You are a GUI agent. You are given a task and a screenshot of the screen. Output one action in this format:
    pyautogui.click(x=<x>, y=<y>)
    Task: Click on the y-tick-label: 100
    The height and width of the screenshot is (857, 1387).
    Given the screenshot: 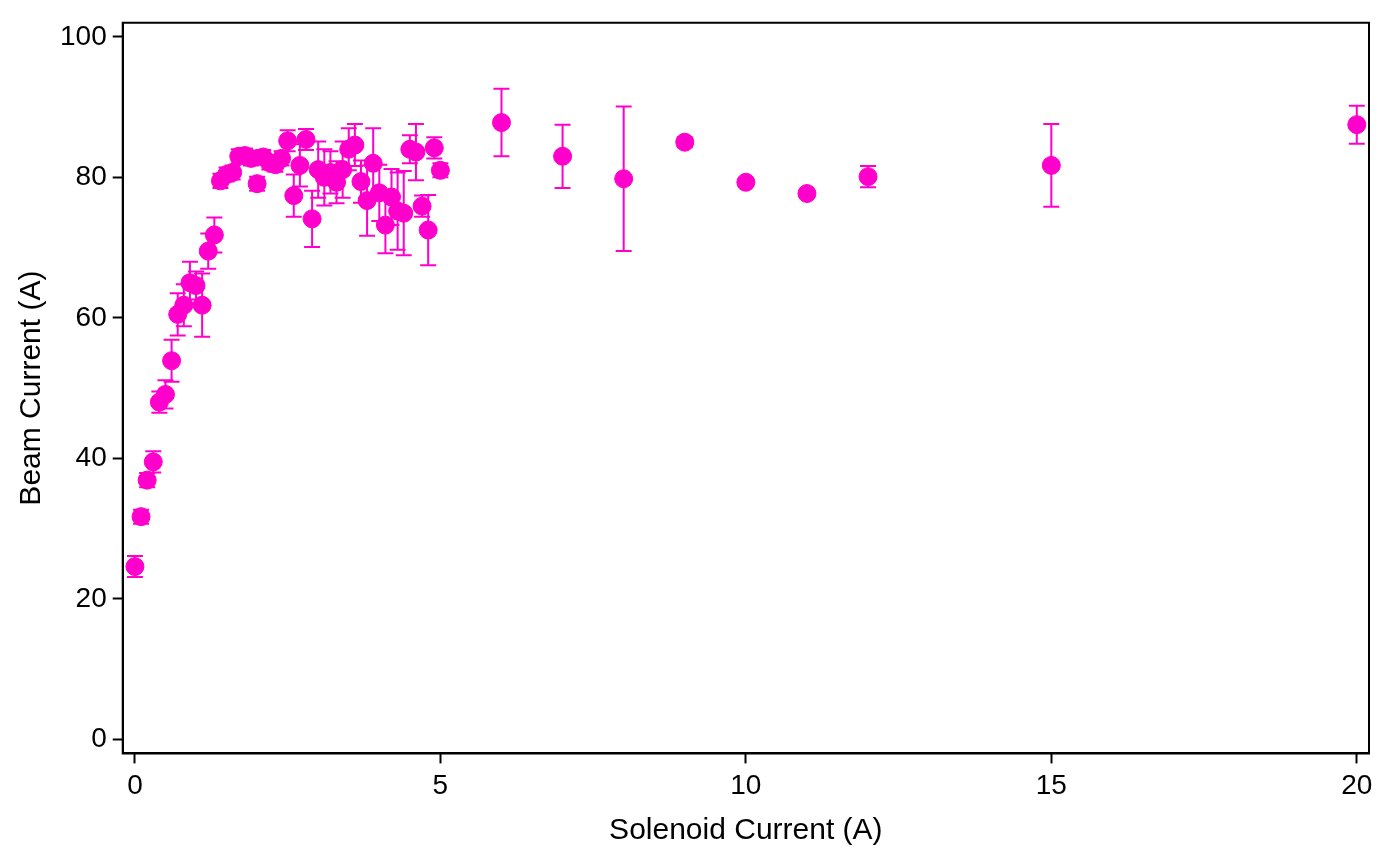 What is the action you would take?
    pyautogui.click(x=83, y=35)
    